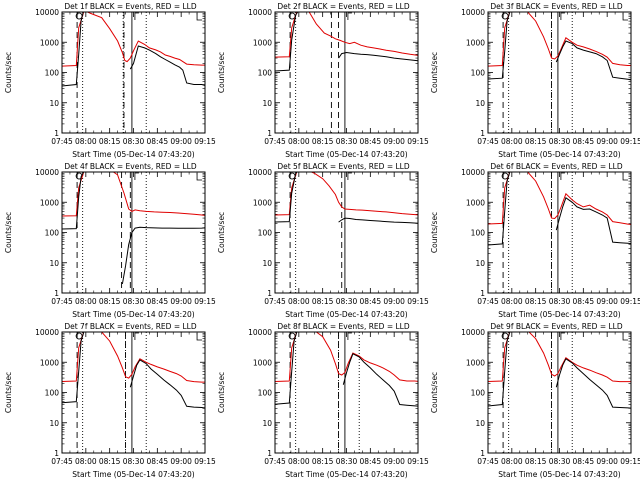  Describe the element at coordinates (130, 166) in the screenshot. I see `chart-title: Det 4f BLACK = Events, RED = LLD` at that location.